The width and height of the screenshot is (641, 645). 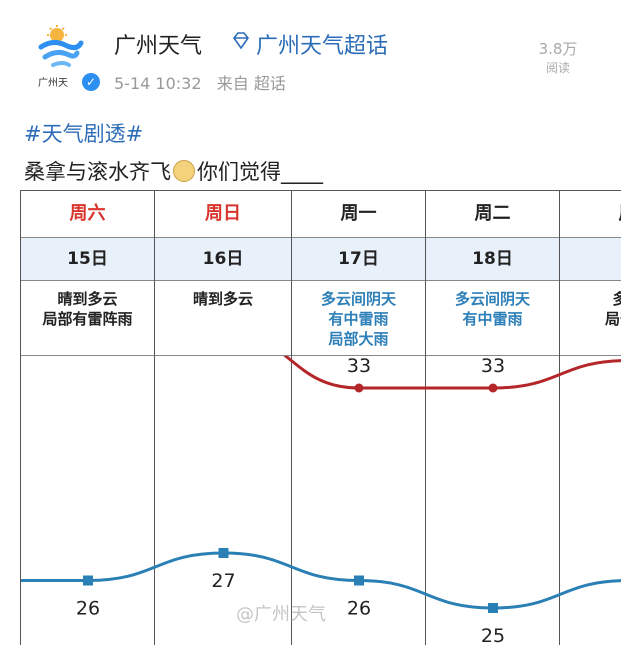 What do you see at coordinates (61, 46) in the screenshot?
I see `weather-logo-icon` at bounding box center [61, 46].